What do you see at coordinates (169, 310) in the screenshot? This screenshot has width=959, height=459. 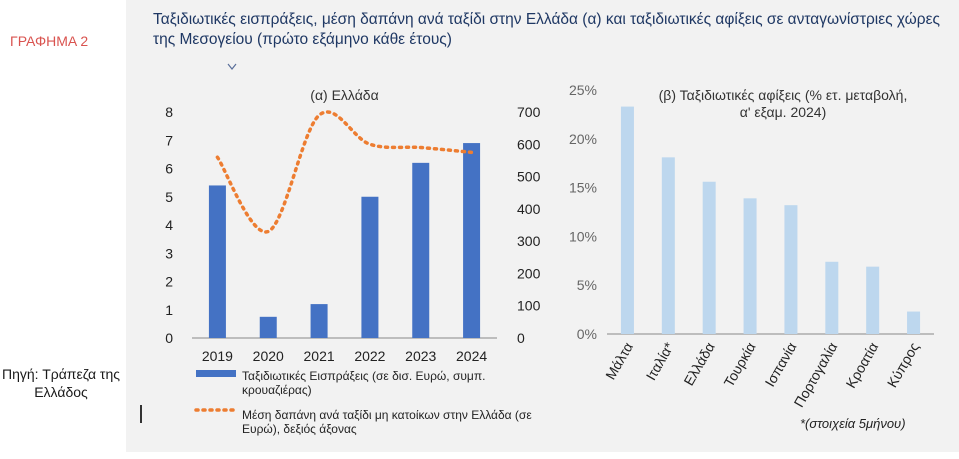 I see `left-axis-tick-label: 1` at bounding box center [169, 310].